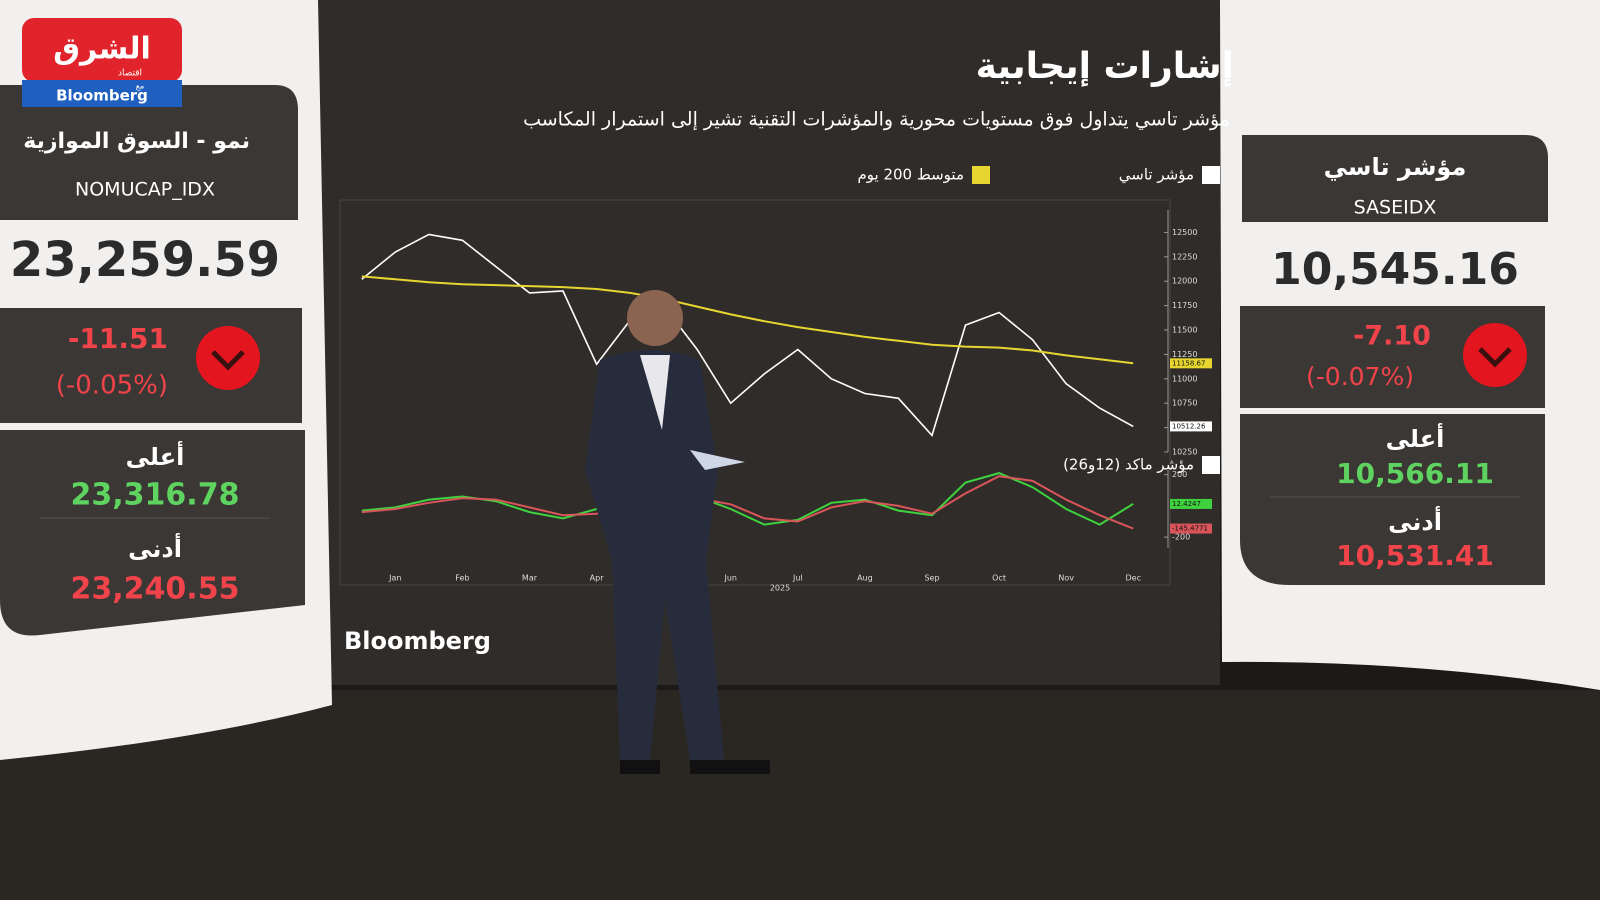 The height and width of the screenshot is (900, 1600). What do you see at coordinates (530, 578) in the screenshot?
I see `x-tick-label: Mar` at bounding box center [530, 578].